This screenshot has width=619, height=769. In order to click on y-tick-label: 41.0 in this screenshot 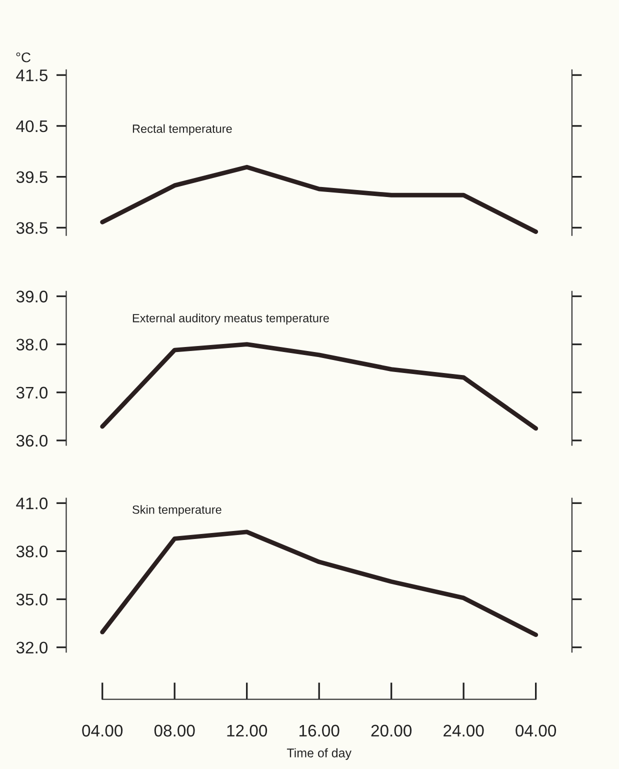, I will do `click(32, 504)`.